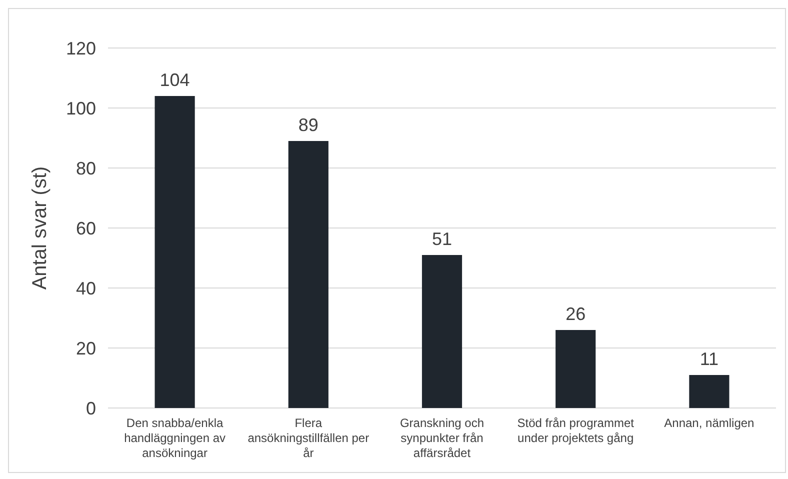 The width and height of the screenshot is (788, 479). What do you see at coordinates (86, 288) in the screenshot?
I see `y-tick-label: 40` at bounding box center [86, 288].